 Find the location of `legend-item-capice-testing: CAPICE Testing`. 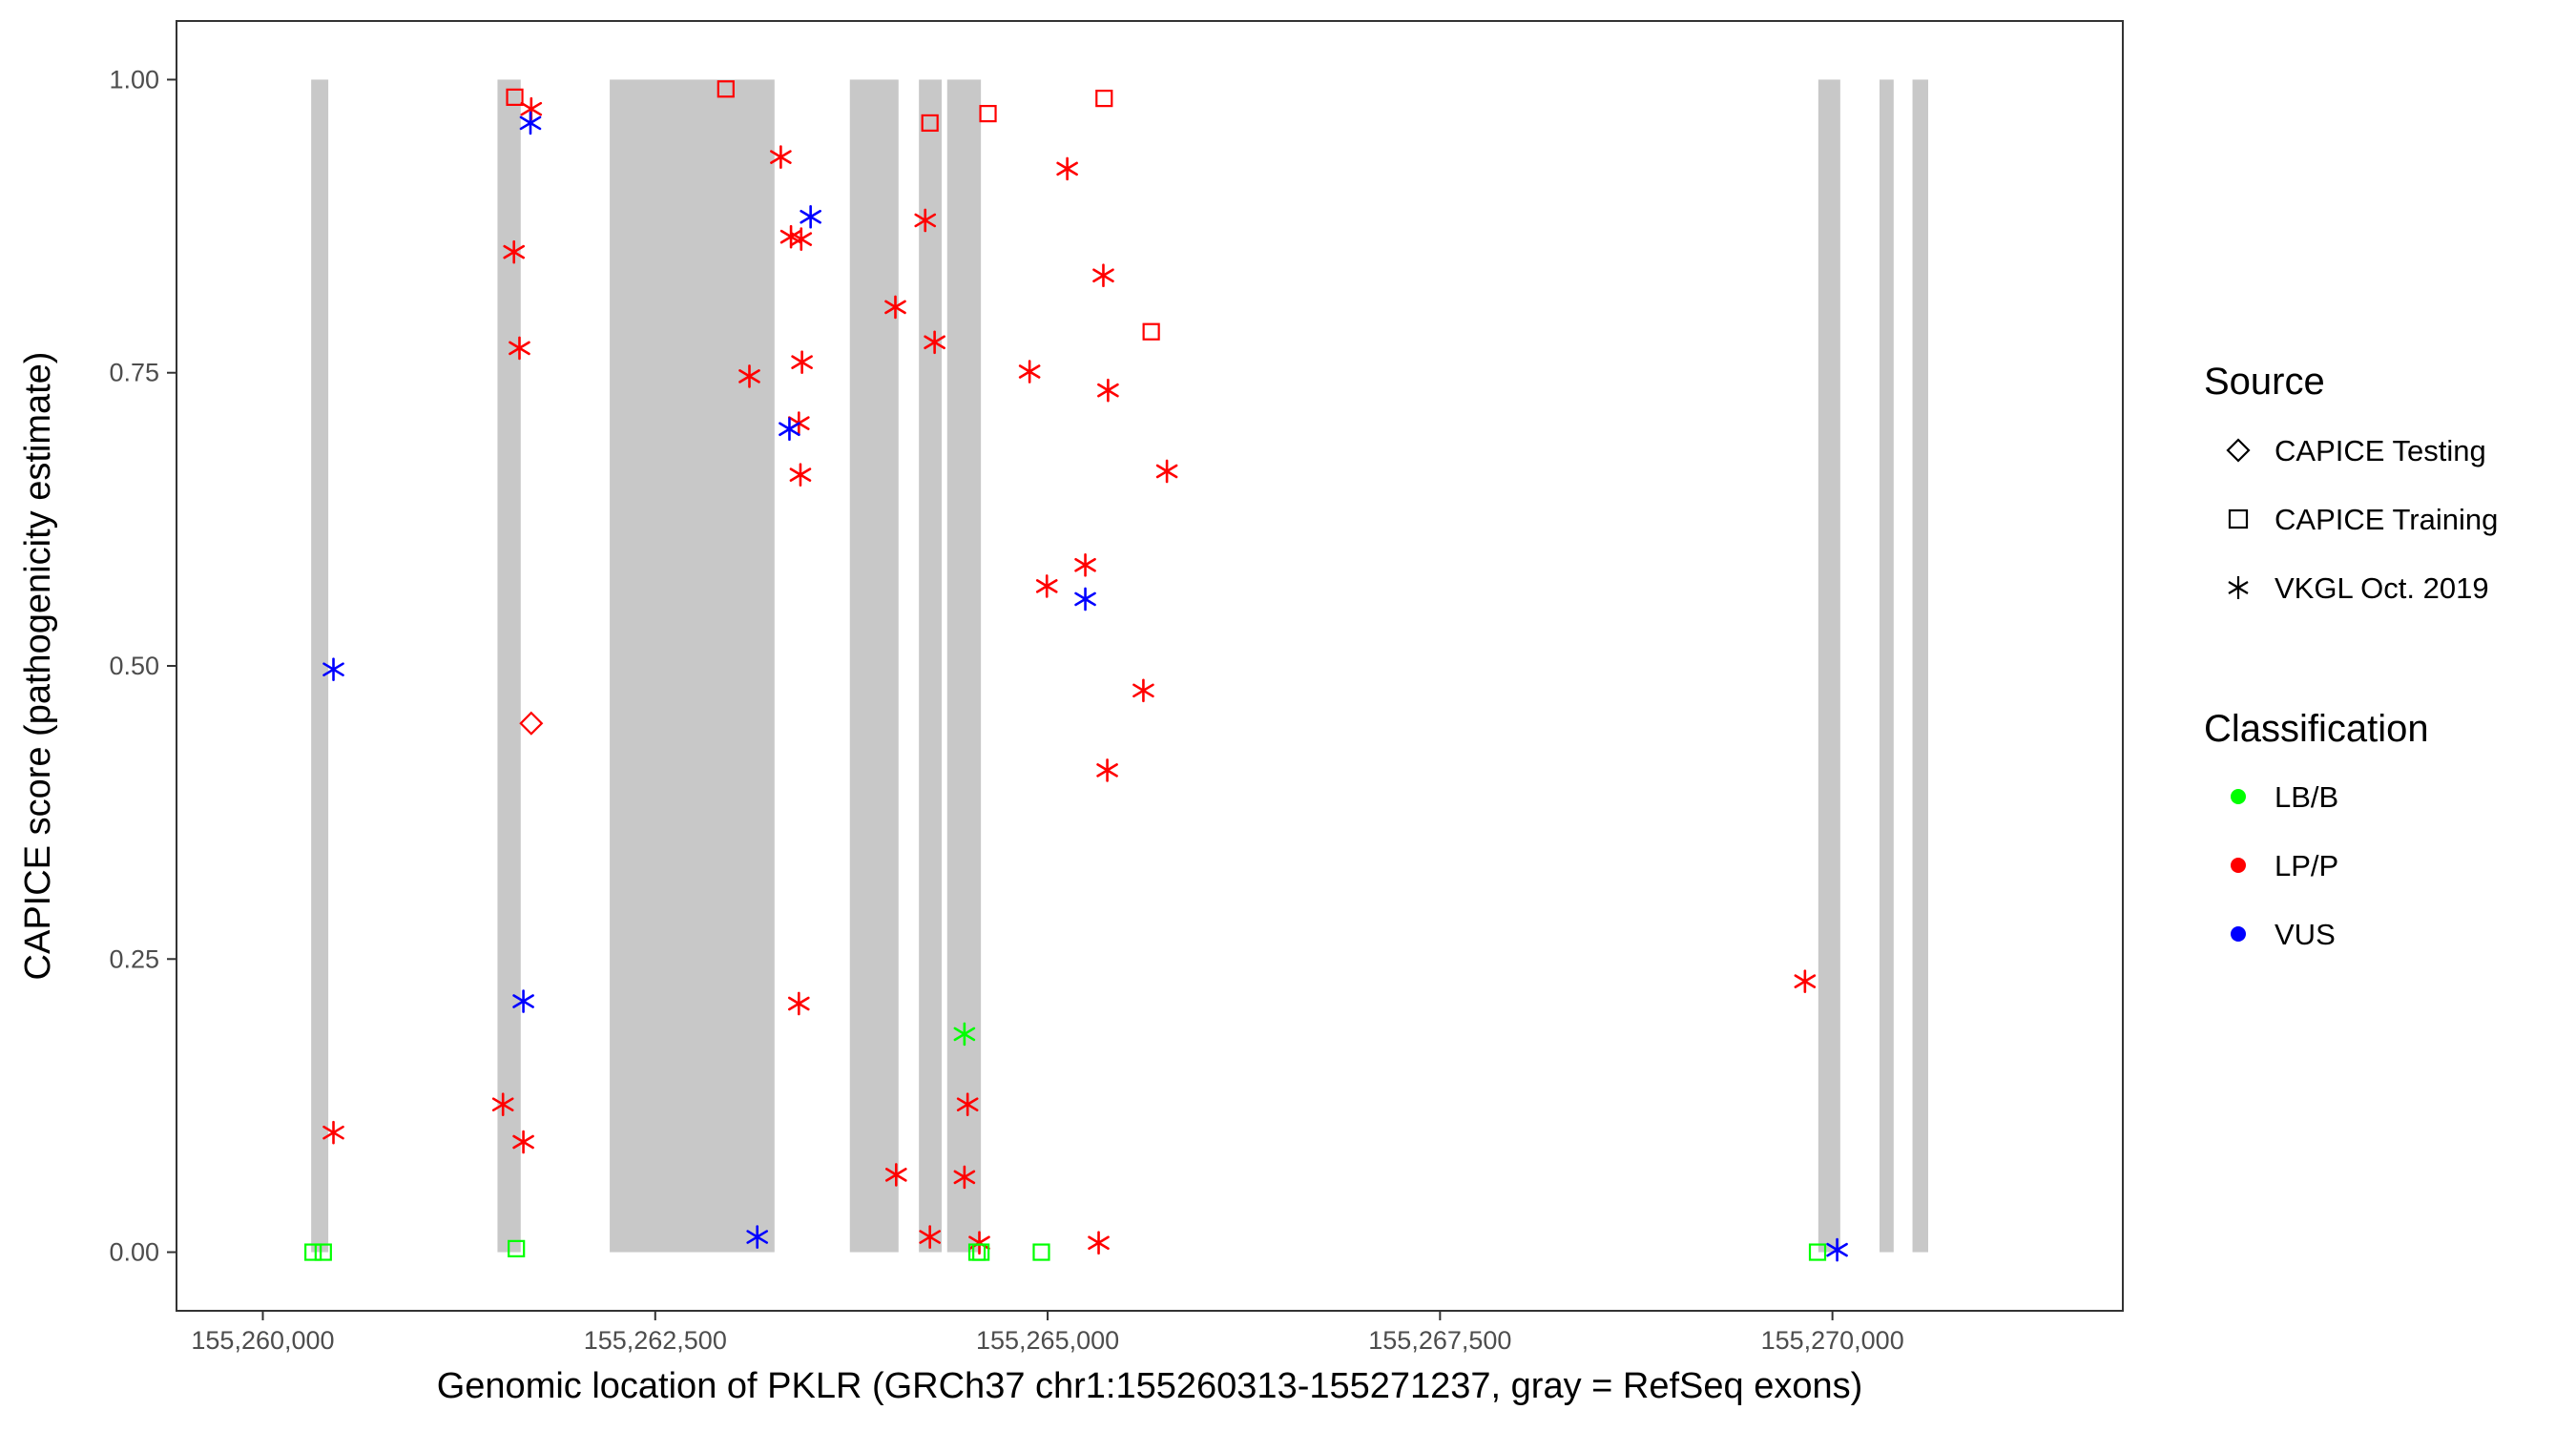

legend-item-capice-testing: CAPICE Testing is located at coordinates (2356, 450).